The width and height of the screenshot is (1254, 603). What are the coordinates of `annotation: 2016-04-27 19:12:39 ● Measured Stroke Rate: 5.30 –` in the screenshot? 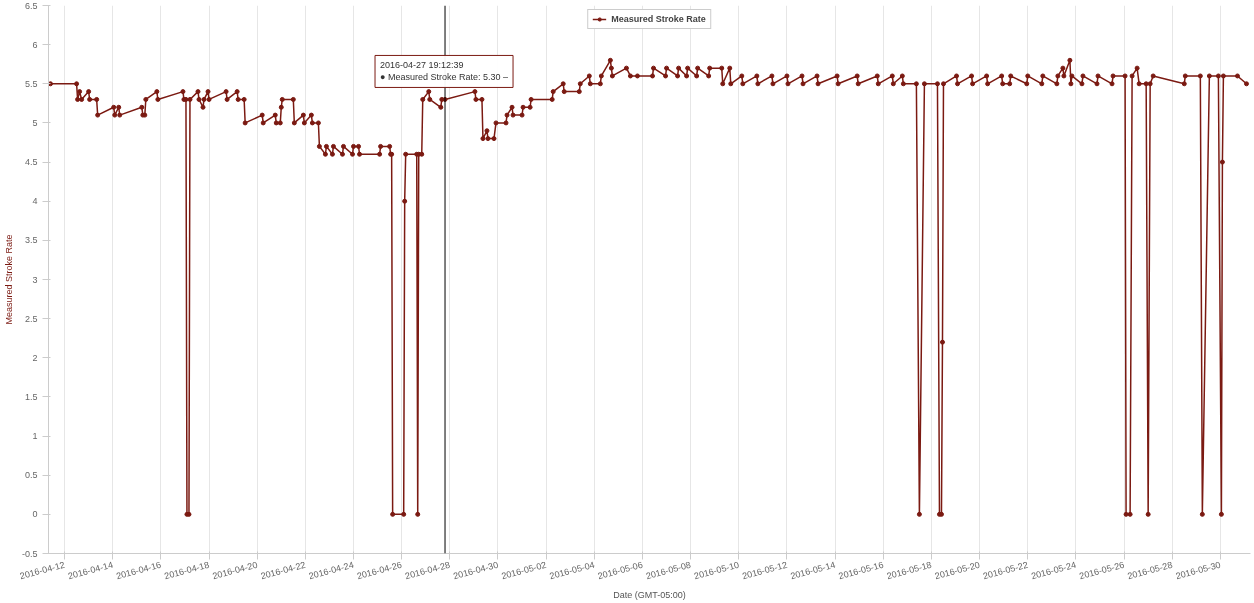 It's located at (444, 71).